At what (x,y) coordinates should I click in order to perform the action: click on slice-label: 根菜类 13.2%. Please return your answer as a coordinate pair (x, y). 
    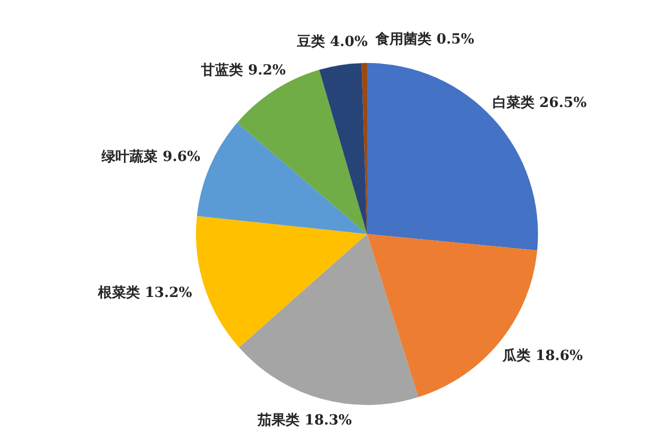
    Looking at the image, I should click on (144, 292).